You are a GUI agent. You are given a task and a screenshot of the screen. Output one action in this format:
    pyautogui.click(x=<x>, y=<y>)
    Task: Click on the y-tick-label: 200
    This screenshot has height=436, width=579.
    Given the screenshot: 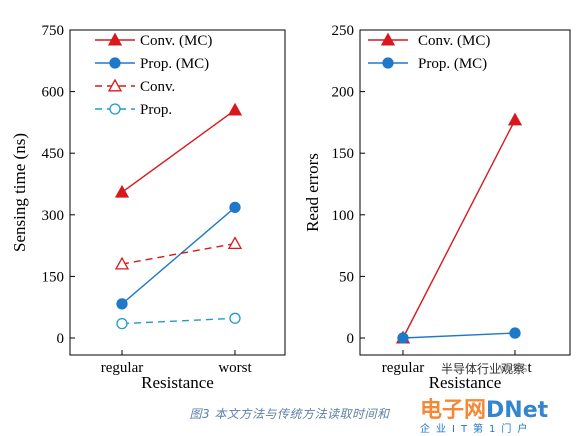 What is the action you would take?
    pyautogui.click(x=343, y=93)
    